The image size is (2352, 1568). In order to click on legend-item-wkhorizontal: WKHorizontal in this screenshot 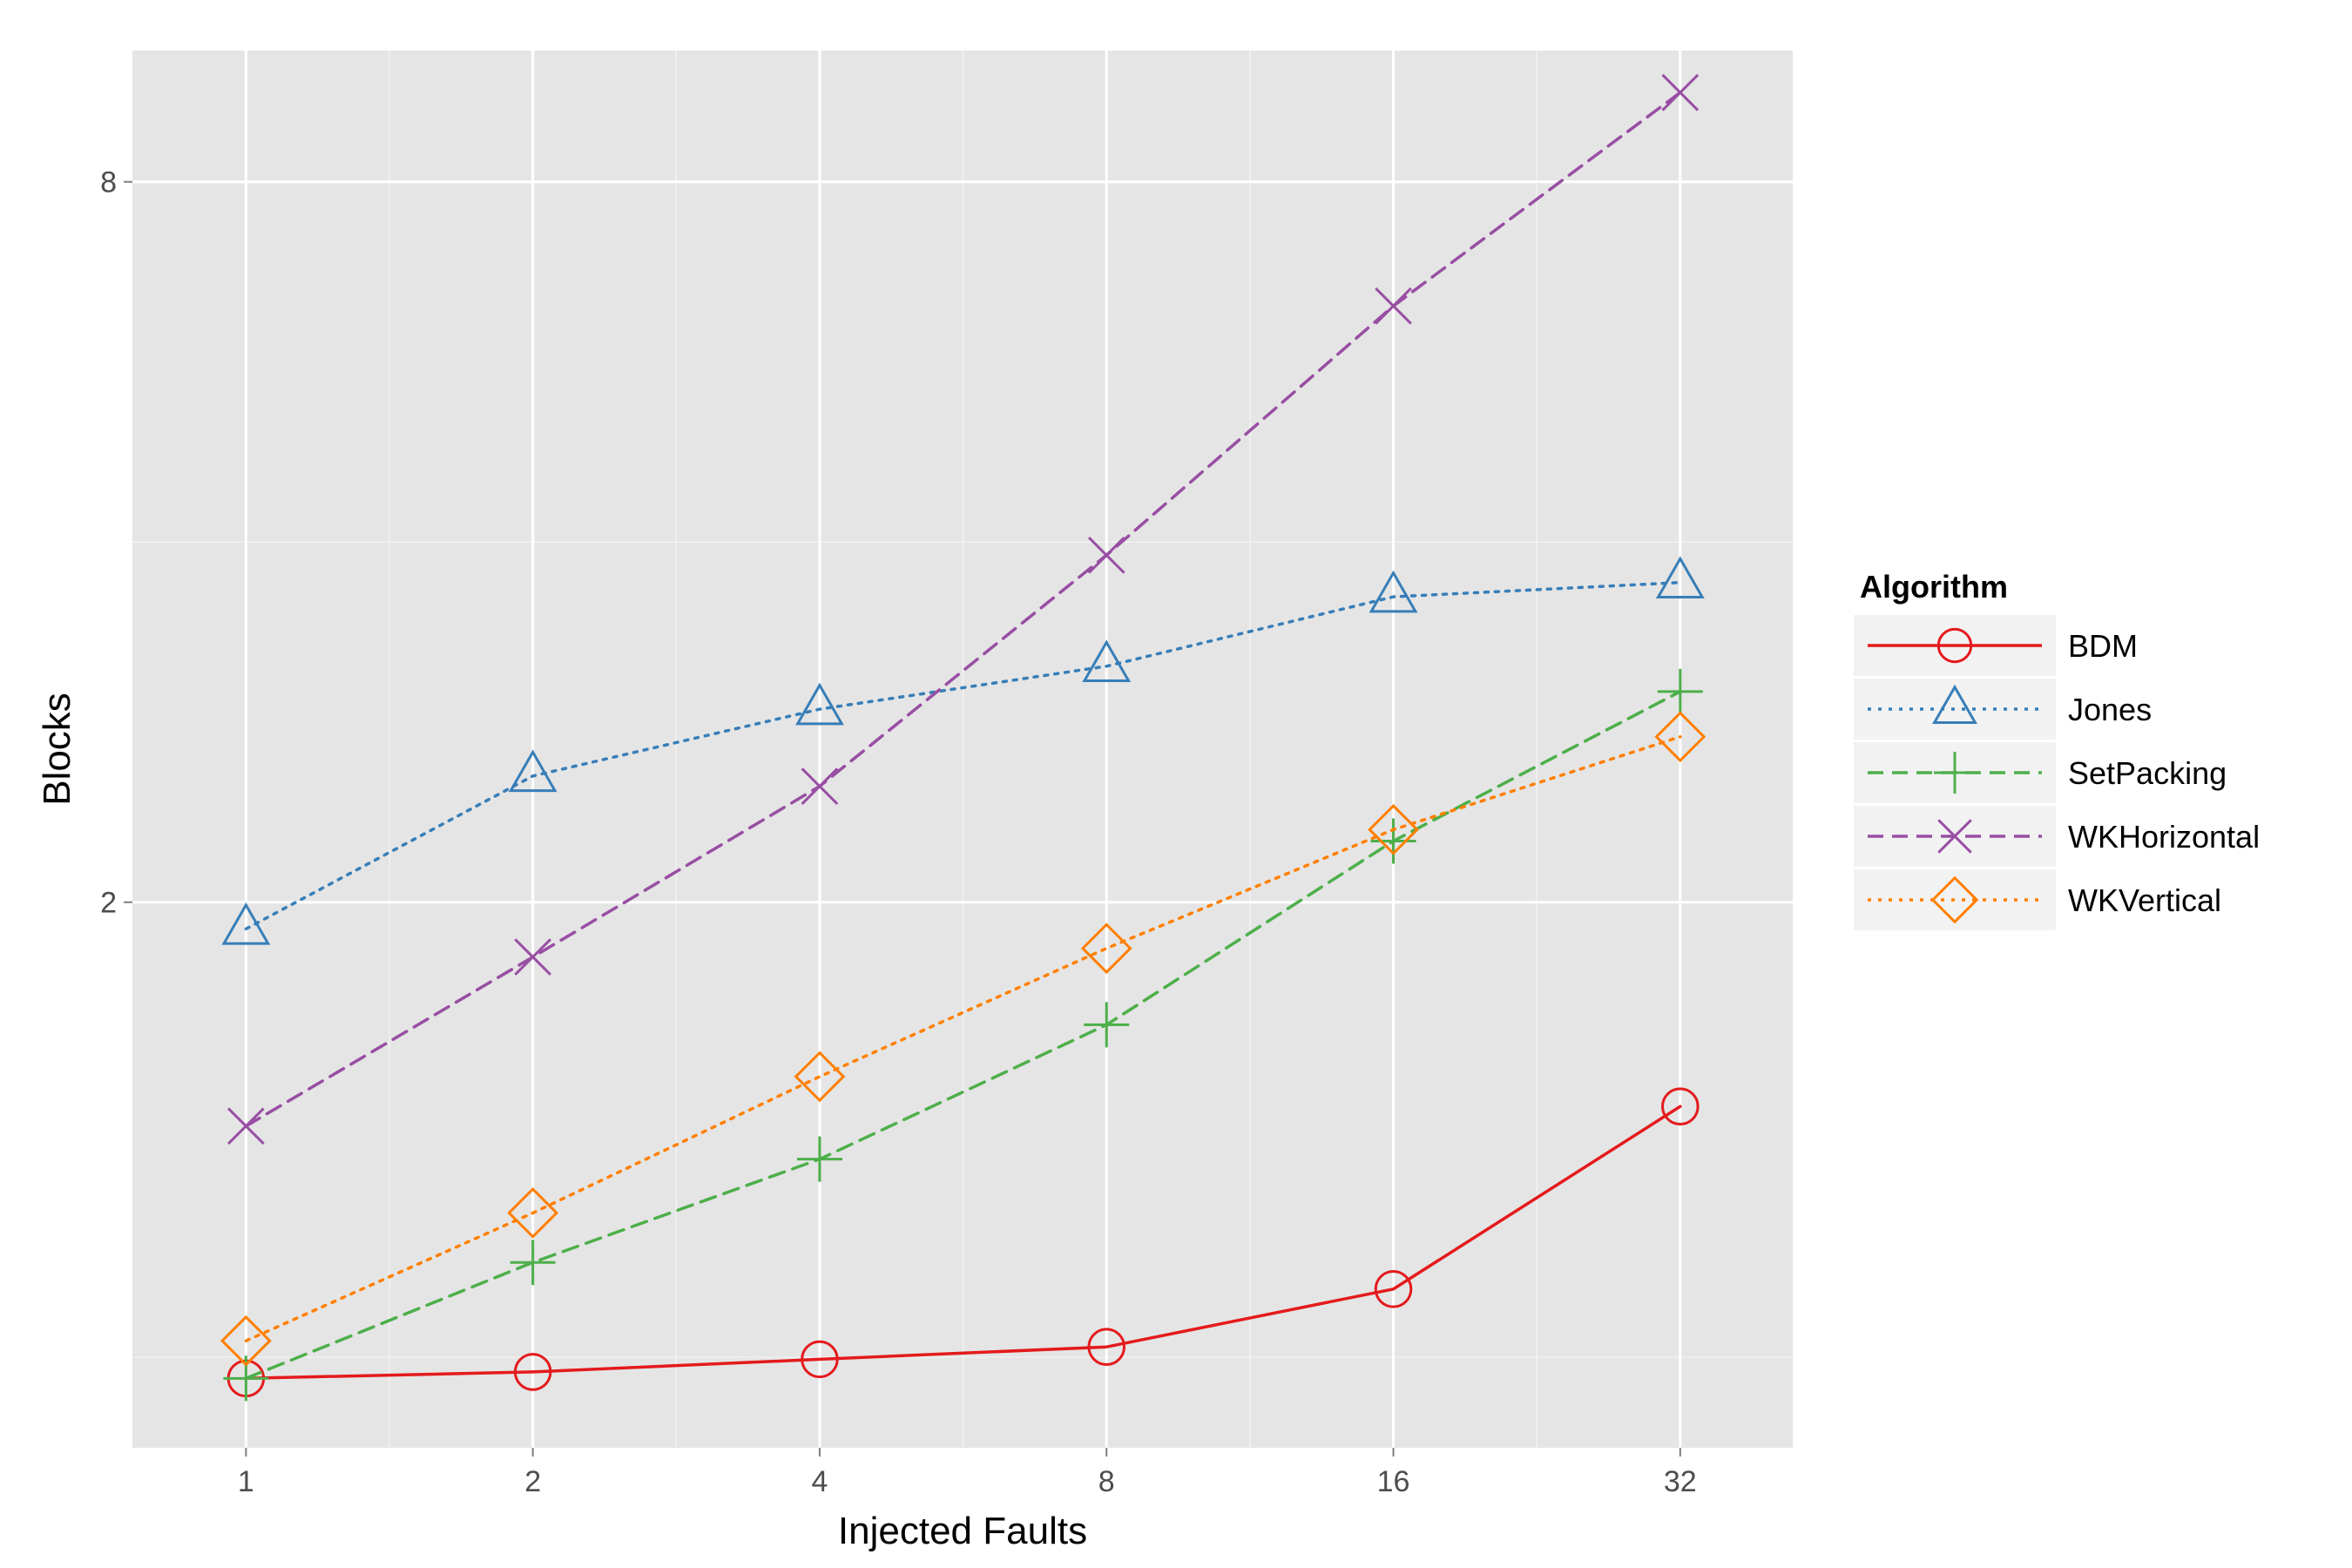, I will do `click(2057, 836)`.